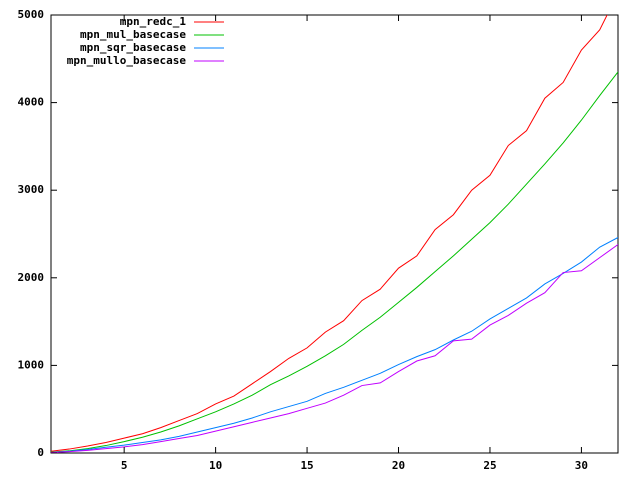 The height and width of the screenshot is (480, 640). Describe the element at coordinates (124, 465) in the screenshot. I see `x-tick-label: 5` at that location.